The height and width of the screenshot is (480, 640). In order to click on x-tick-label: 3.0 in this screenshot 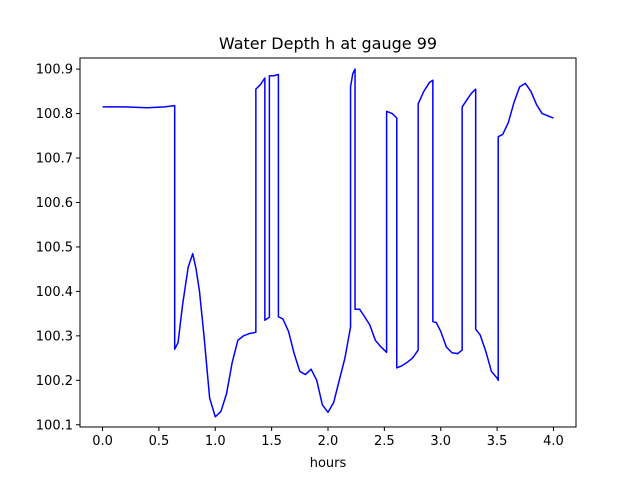, I will do `click(440, 441)`.